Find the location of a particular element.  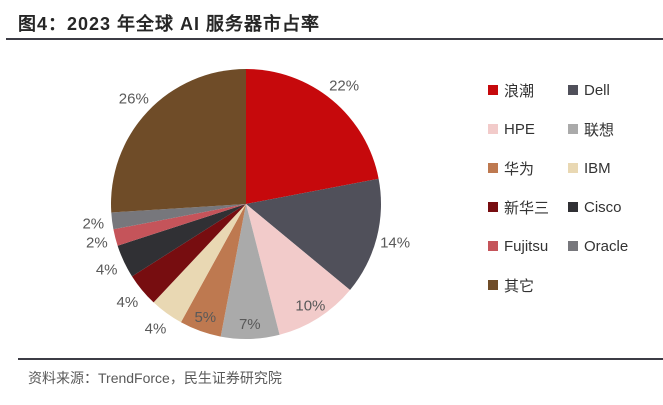

pie-percent-label: 26% is located at coordinates (134, 99).